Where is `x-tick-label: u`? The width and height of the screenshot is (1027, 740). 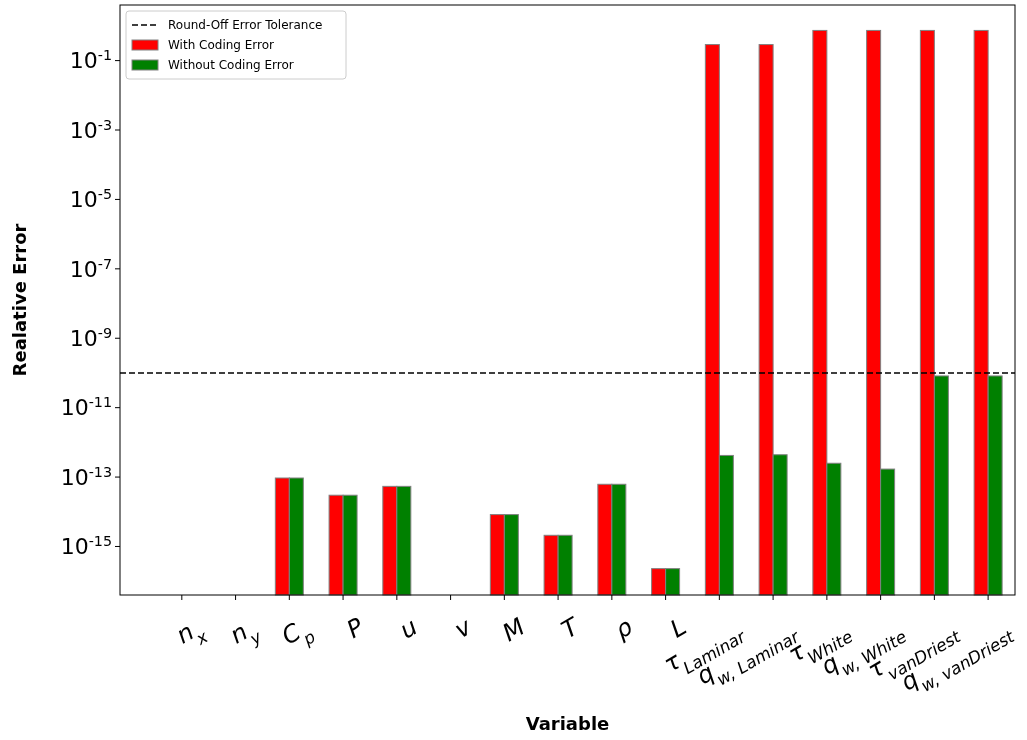
x-tick-label: u is located at coordinates (409, 628).